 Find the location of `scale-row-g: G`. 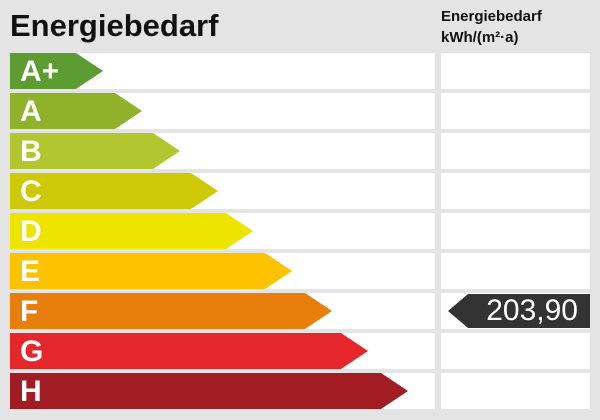

scale-row-g: G is located at coordinates (300, 353).